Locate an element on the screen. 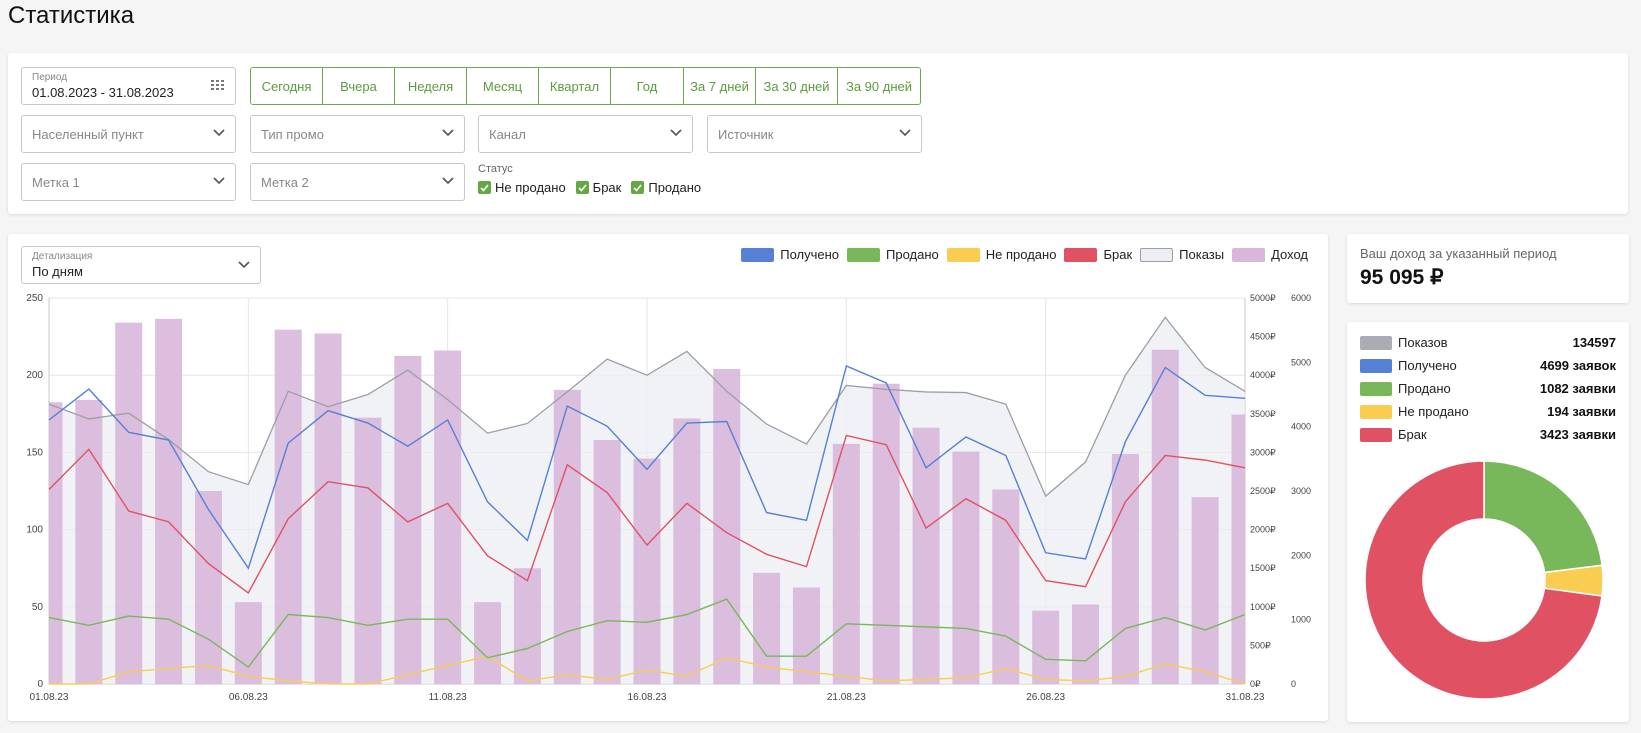 This screenshot has height=733, width=1641. status-donut-chart is located at coordinates (1484, 580).